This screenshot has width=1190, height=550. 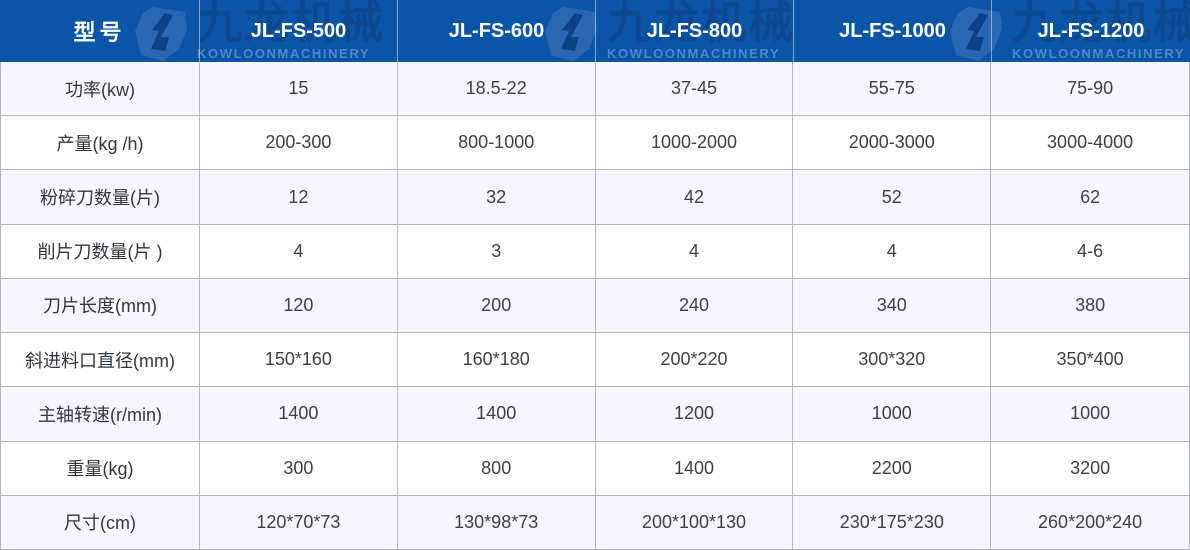 What do you see at coordinates (299, 31) in the screenshot?
I see `column-header-jl-fs-500: JL-FS-500` at bounding box center [299, 31].